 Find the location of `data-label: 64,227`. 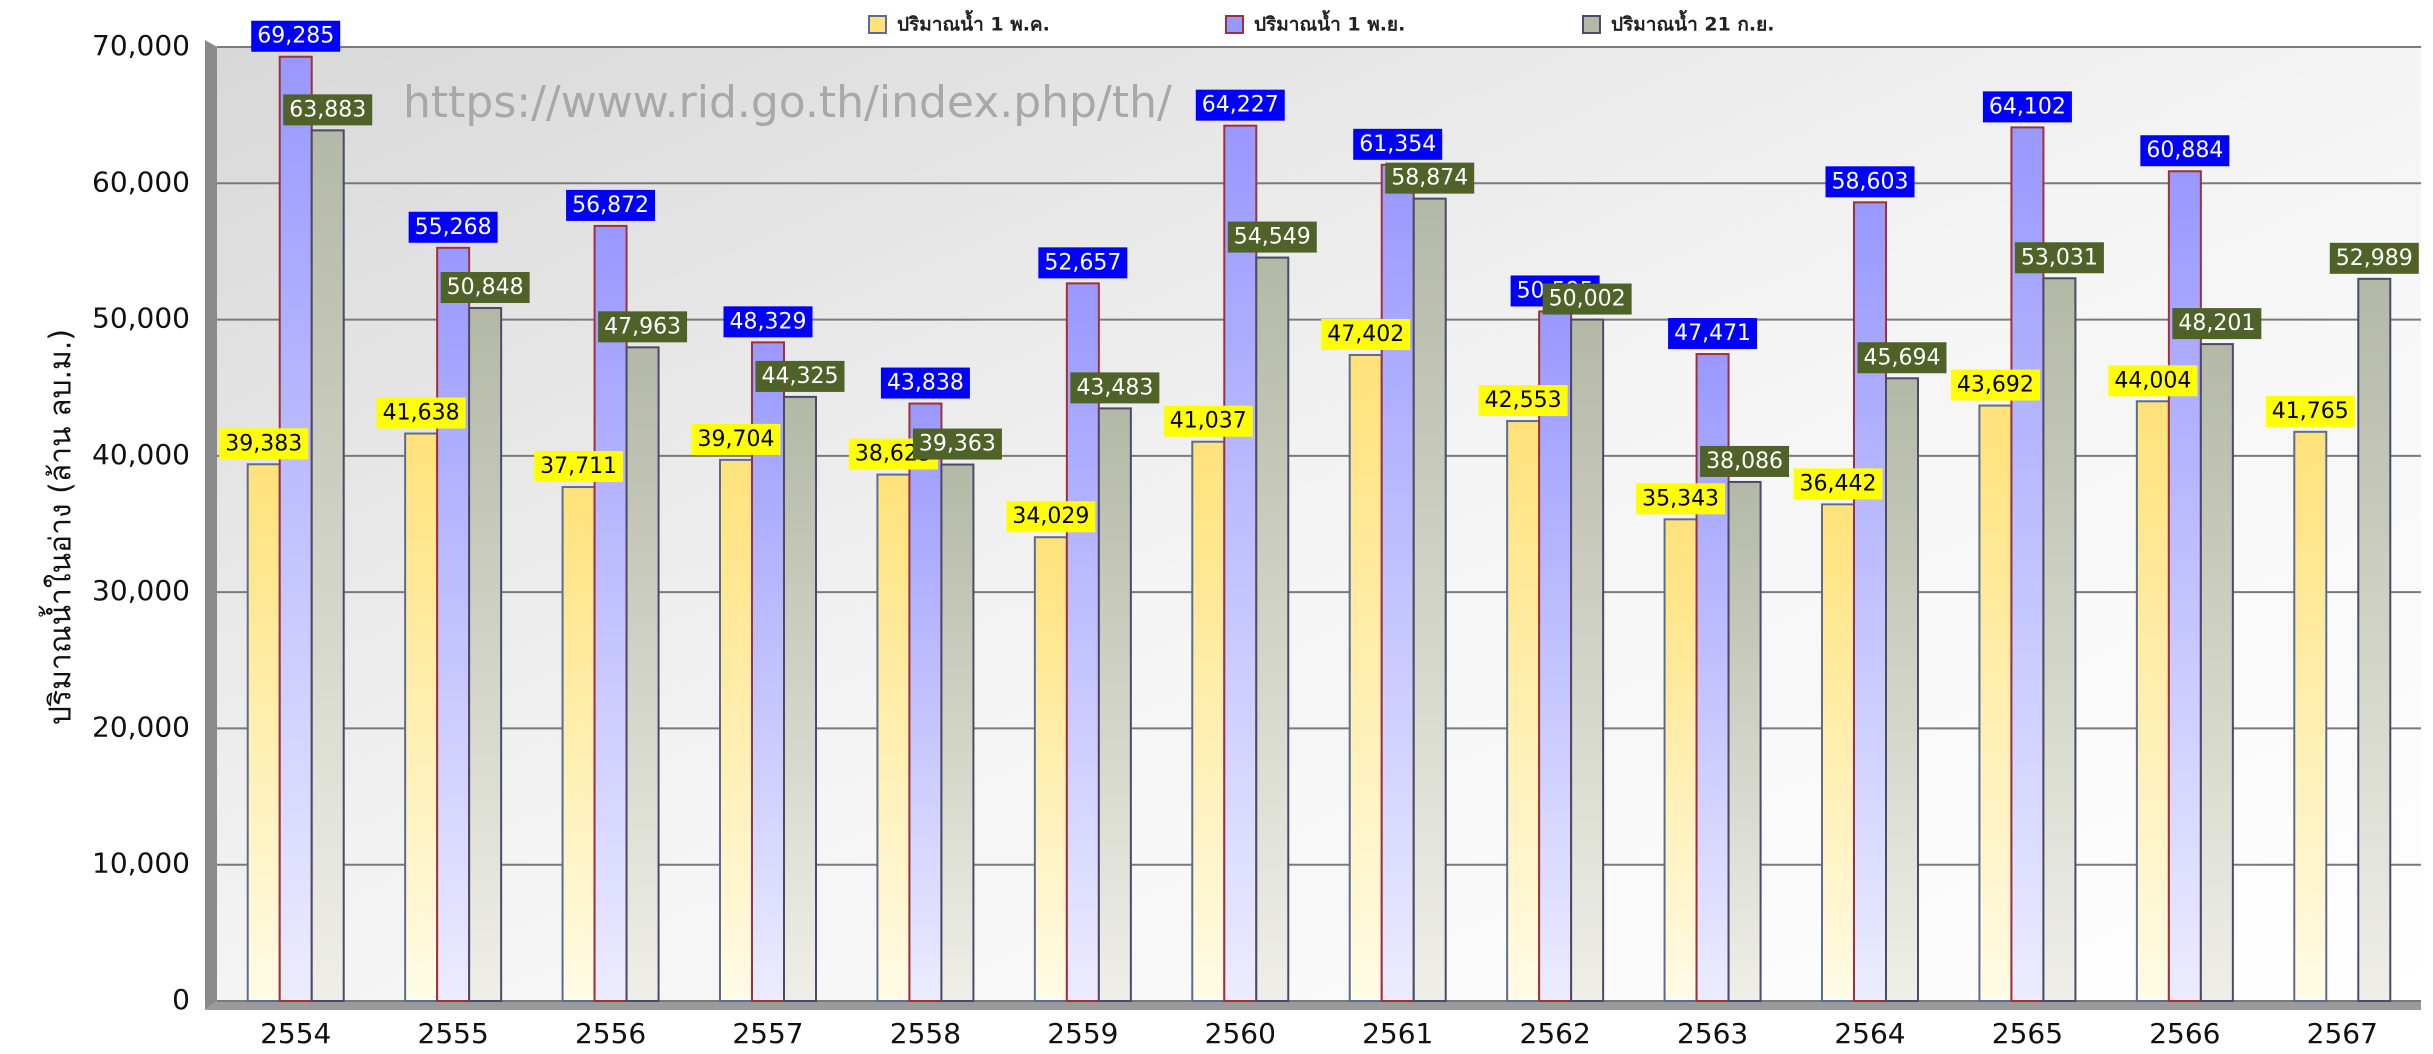

data-label: 64,227 is located at coordinates (1240, 105).